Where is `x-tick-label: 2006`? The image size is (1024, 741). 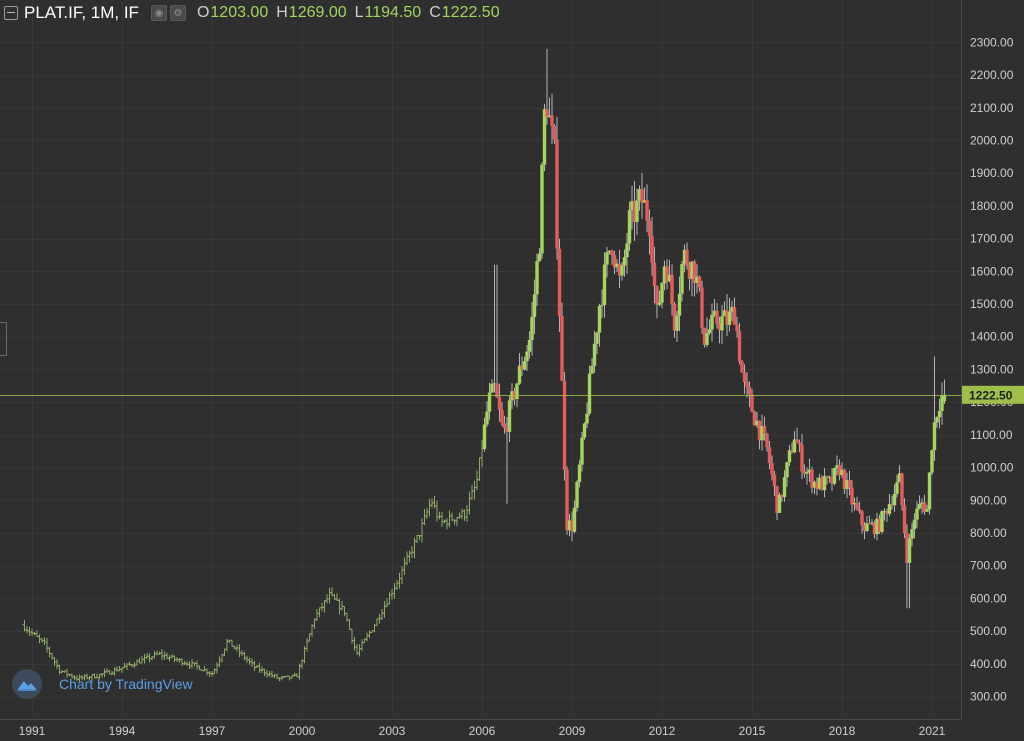 x-tick-label: 2006 is located at coordinates (482, 731).